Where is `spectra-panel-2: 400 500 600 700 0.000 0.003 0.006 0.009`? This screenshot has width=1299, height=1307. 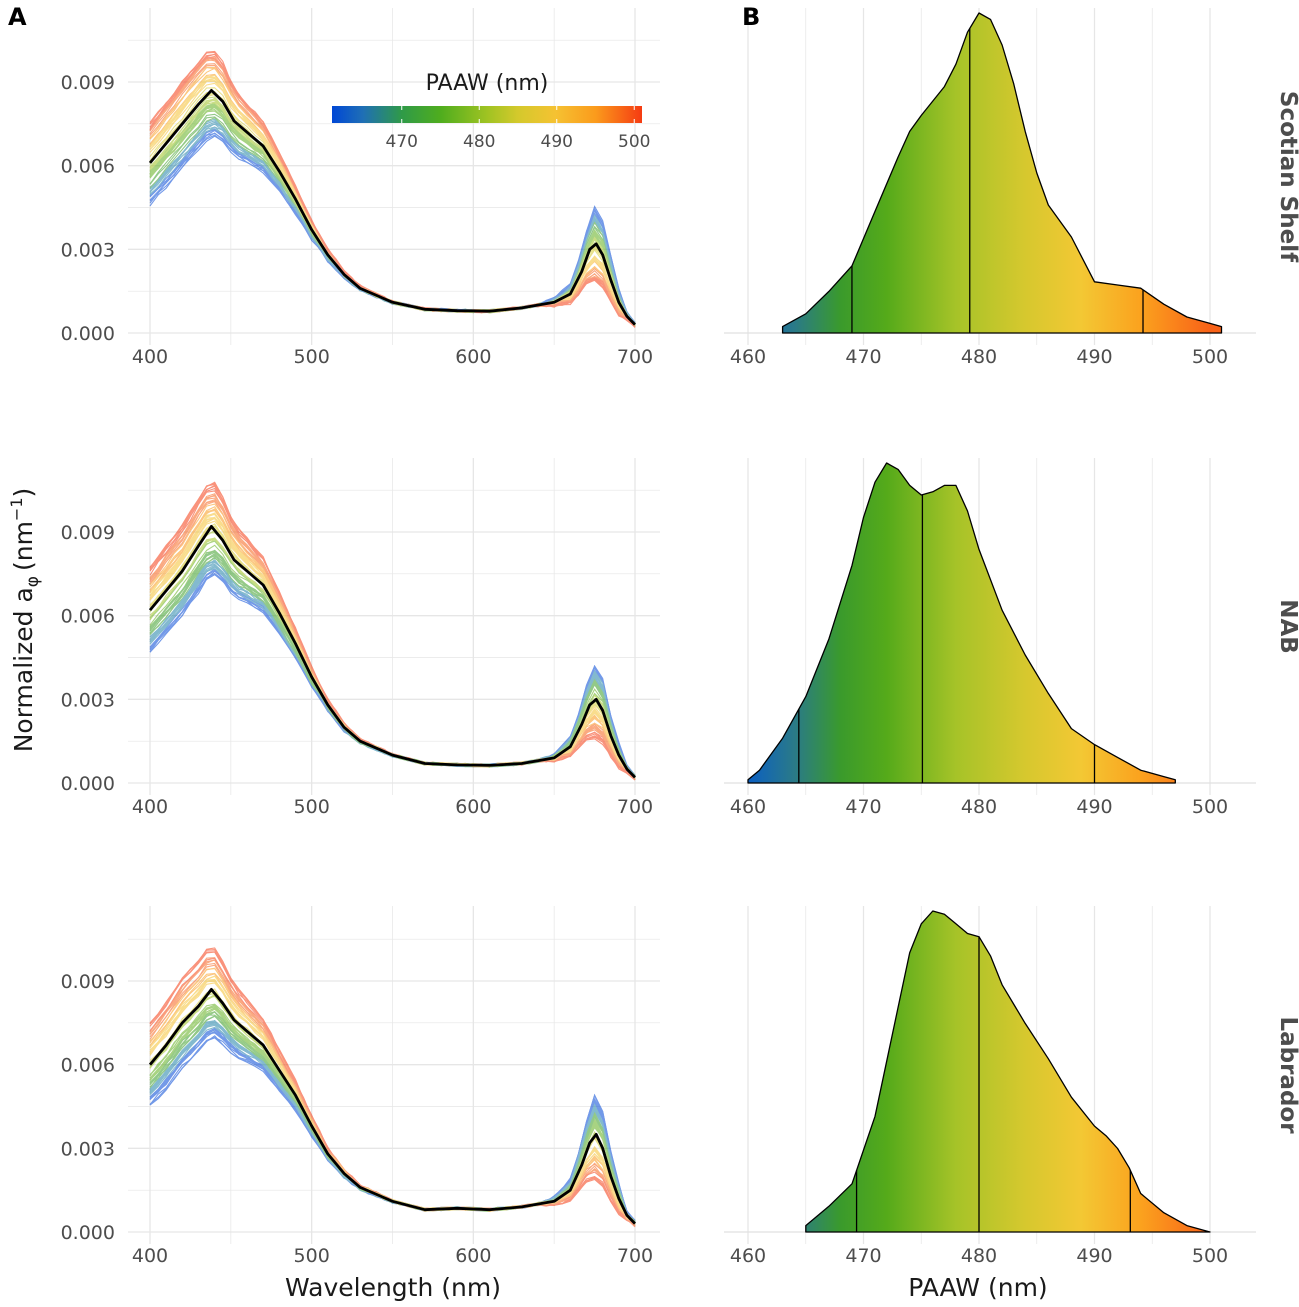 spectra-panel-2: 400 500 600 700 0.000 0.003 0.006 0.009 is located at coordinates (360, 1086).